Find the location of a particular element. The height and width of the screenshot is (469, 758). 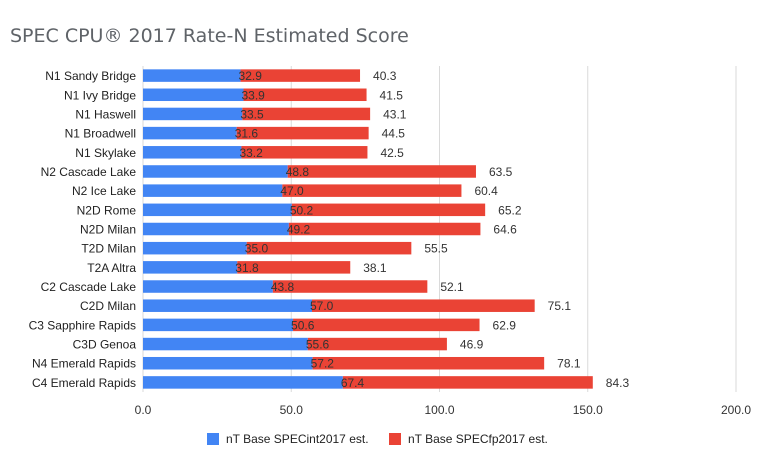

data-label-fp: 52.1 is located at coordinates (452, 287).